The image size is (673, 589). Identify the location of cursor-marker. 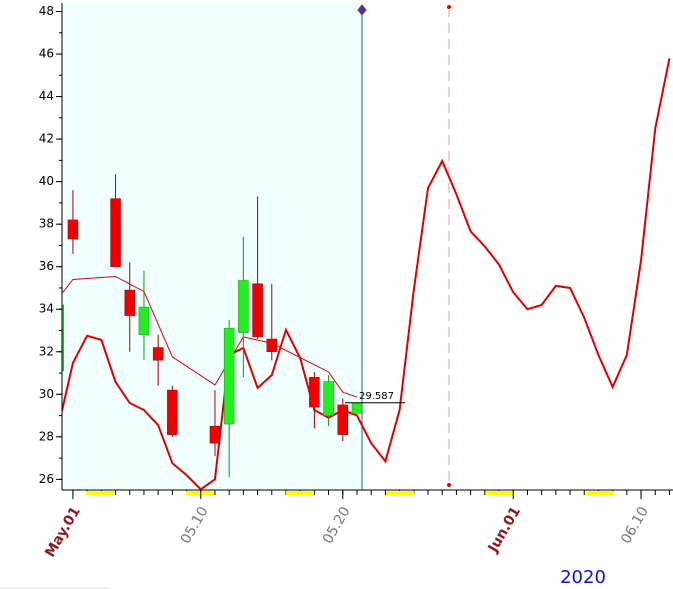
(362, 10).